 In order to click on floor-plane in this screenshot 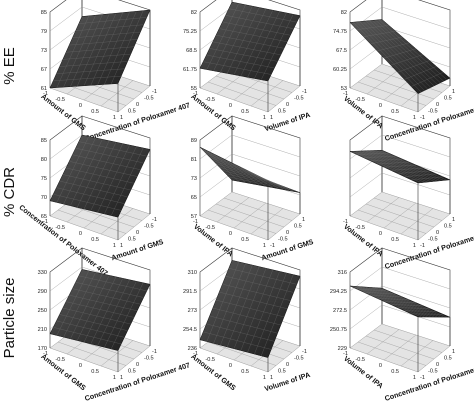, I will do `click(400, 216)`.